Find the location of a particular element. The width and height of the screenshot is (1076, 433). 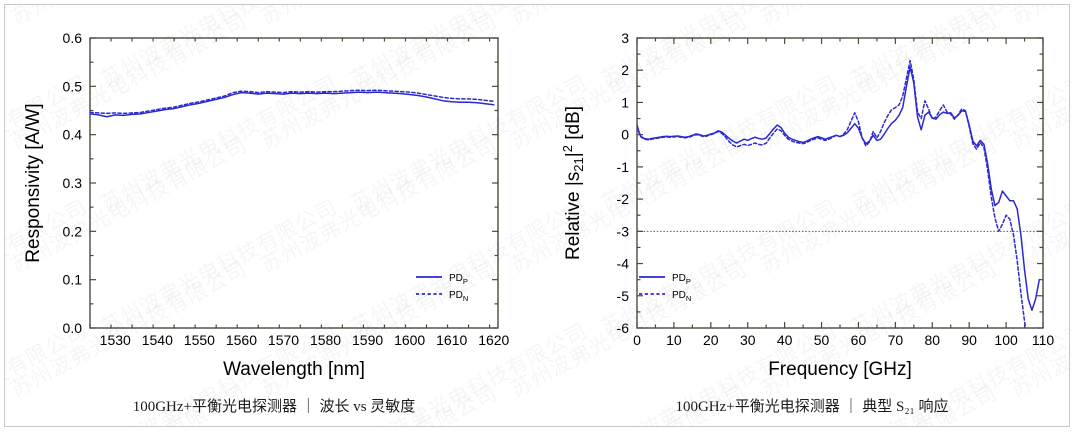

y-tick-label: -3 is located at coordinates (623, 231).